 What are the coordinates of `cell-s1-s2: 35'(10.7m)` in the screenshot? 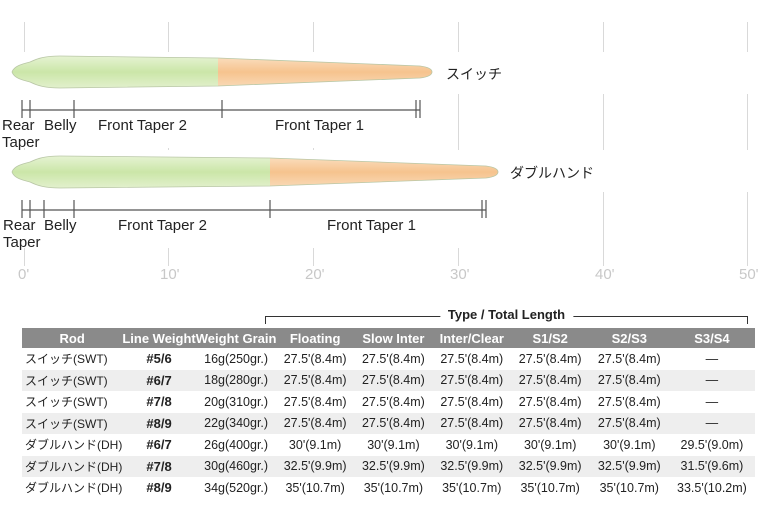 It's located at (550, 487).